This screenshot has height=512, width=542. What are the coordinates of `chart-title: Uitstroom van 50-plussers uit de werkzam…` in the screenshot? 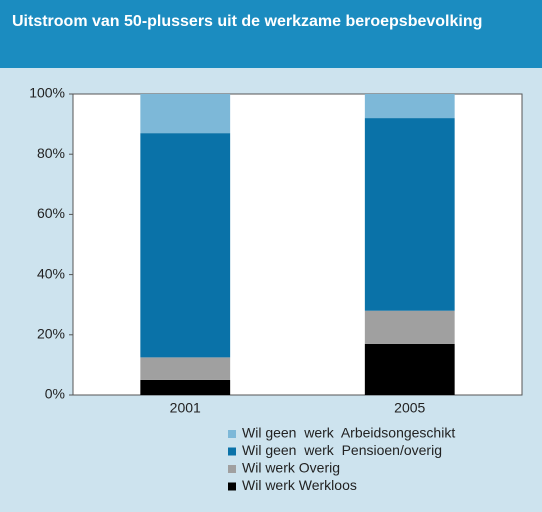 It's located at (271, 34).